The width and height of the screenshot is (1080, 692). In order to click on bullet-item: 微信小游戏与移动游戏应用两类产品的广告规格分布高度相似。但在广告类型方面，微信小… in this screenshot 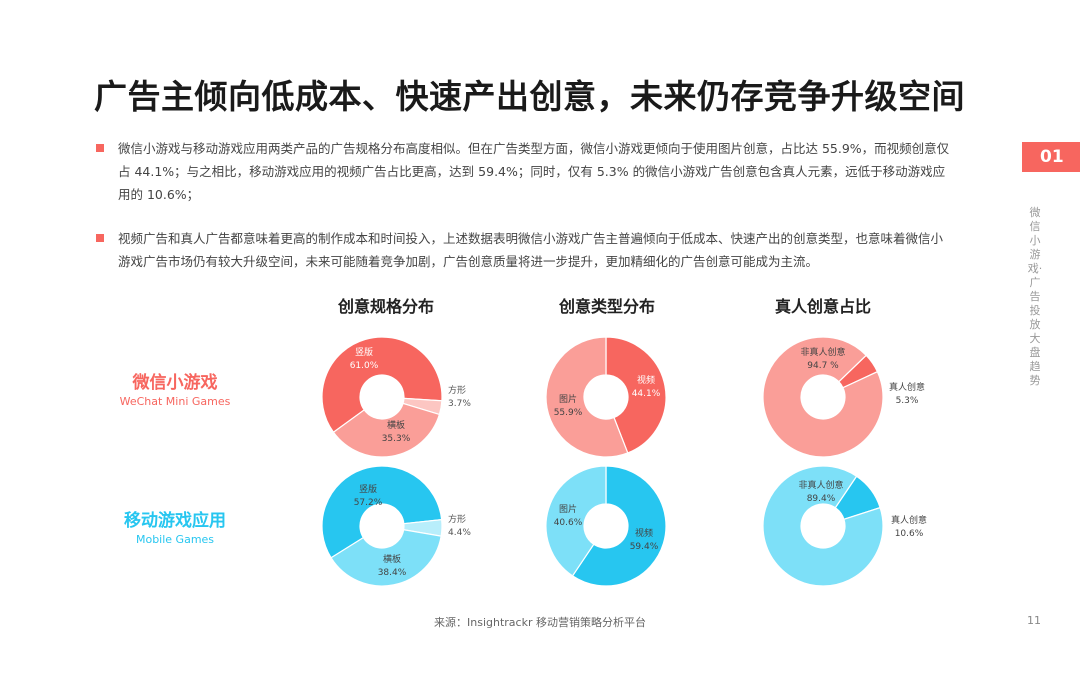, I will do `click(524, 171)`.